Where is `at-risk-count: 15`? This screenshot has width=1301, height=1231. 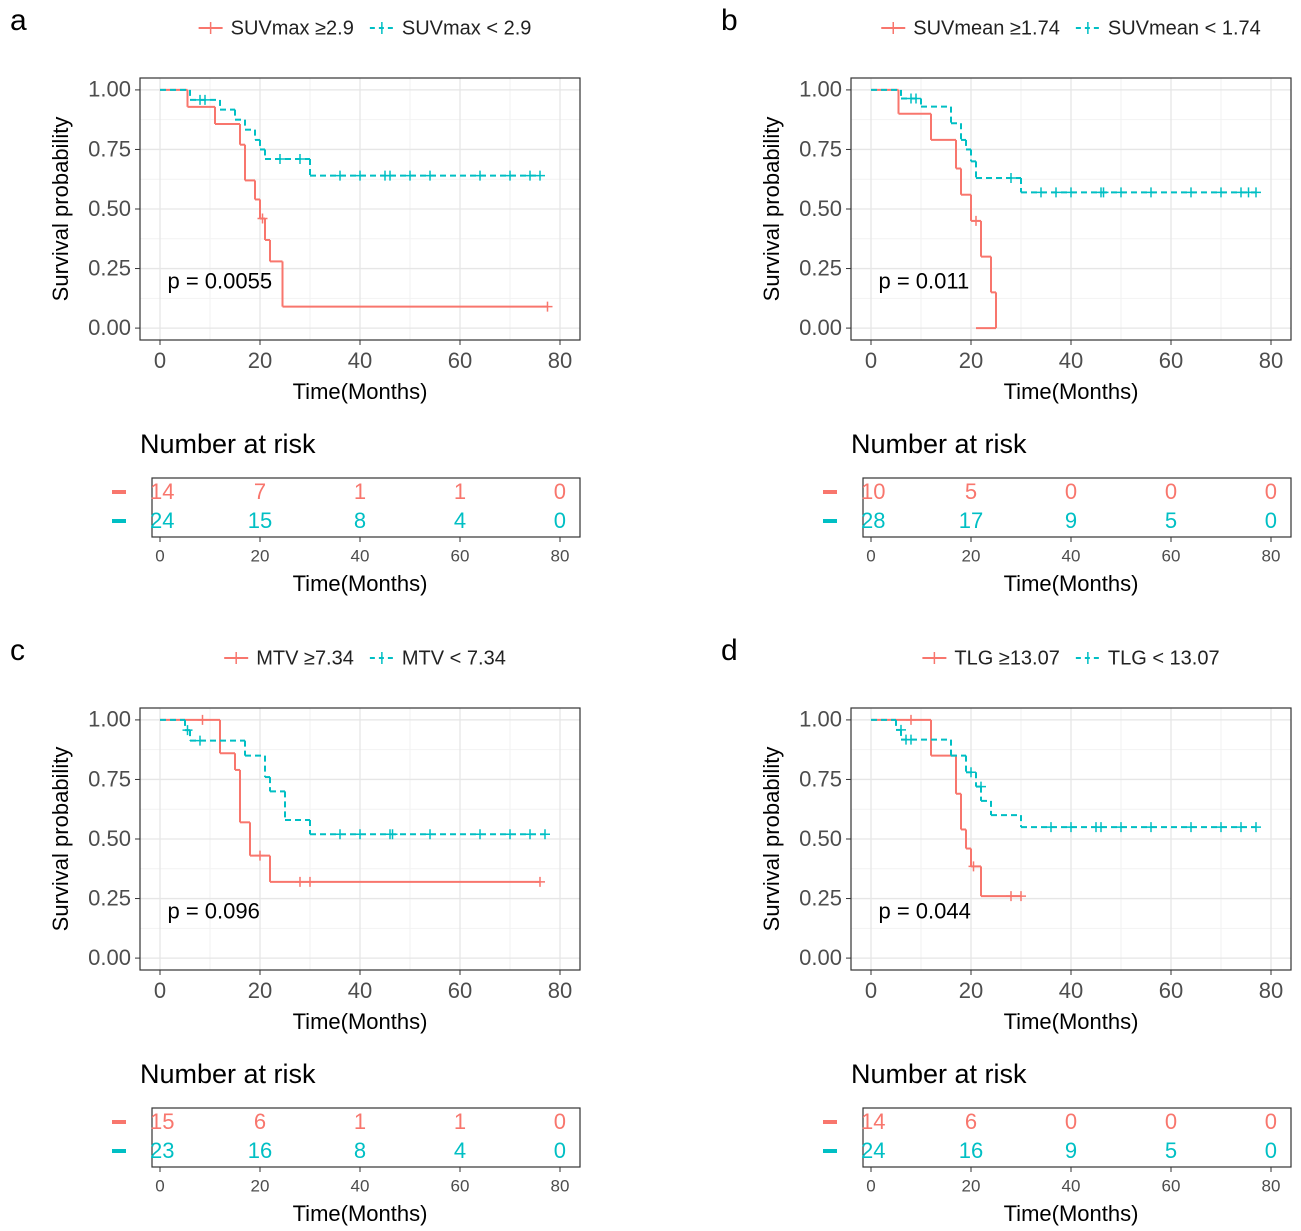
at-risk-count: 15 is located at coordinates (162, 1121).